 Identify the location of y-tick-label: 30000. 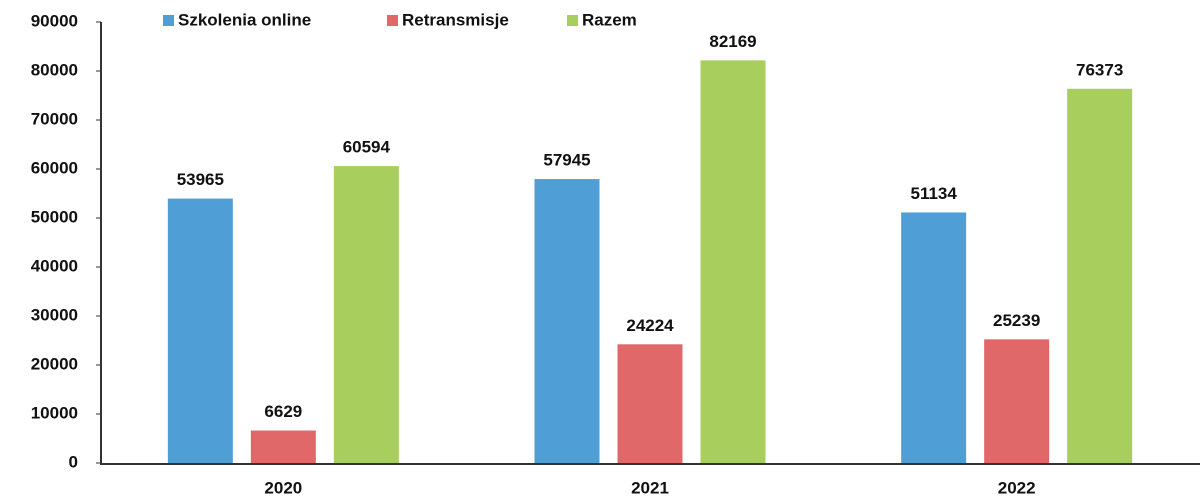
(54, 314).